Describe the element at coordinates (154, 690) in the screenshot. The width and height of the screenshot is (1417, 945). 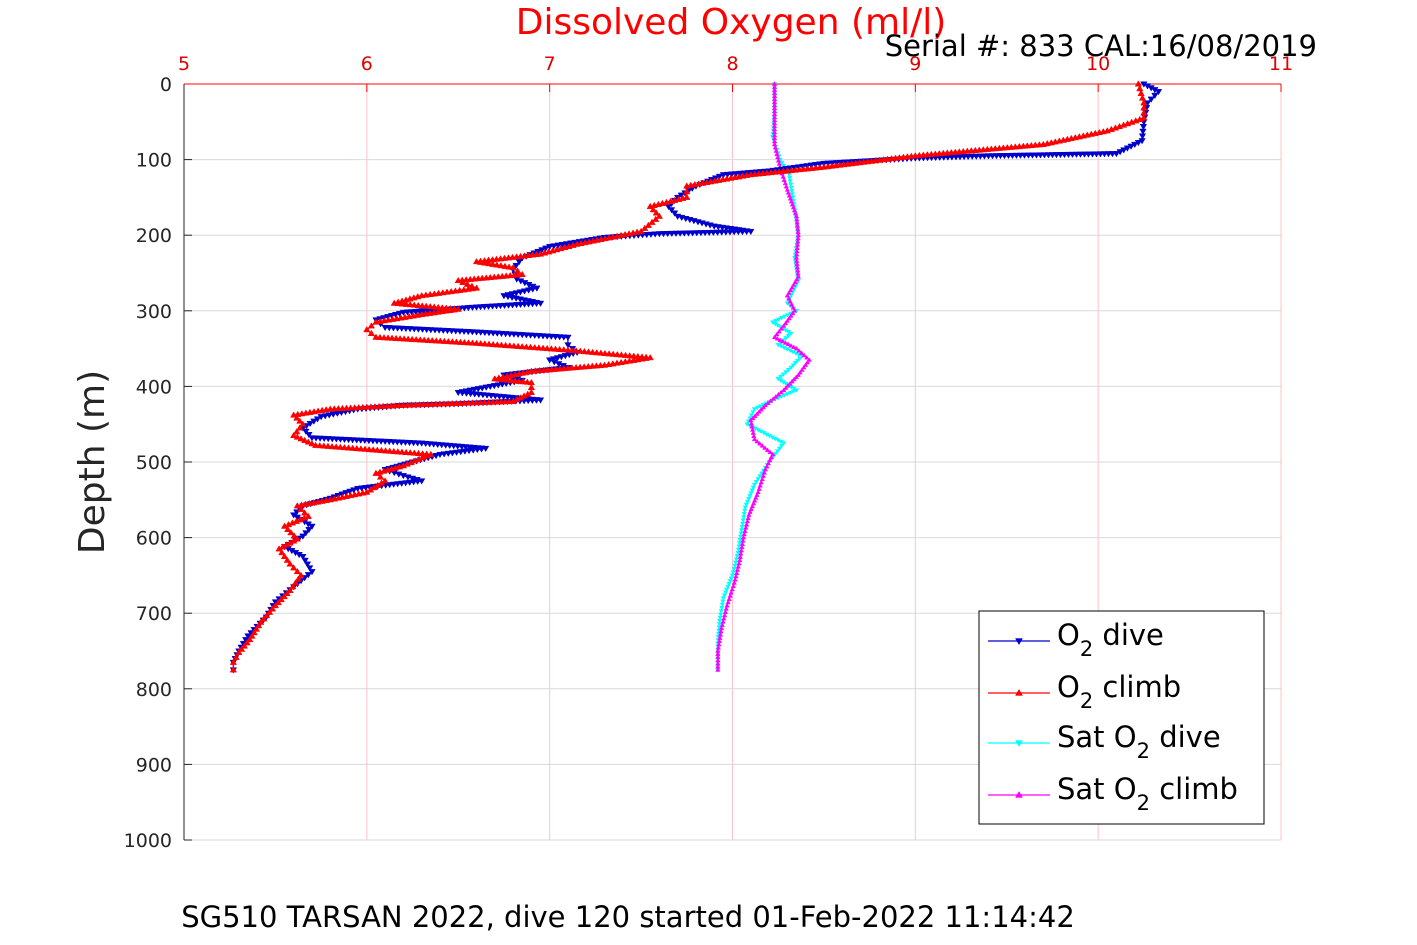
I see `y-tick-label: 800` at that location.